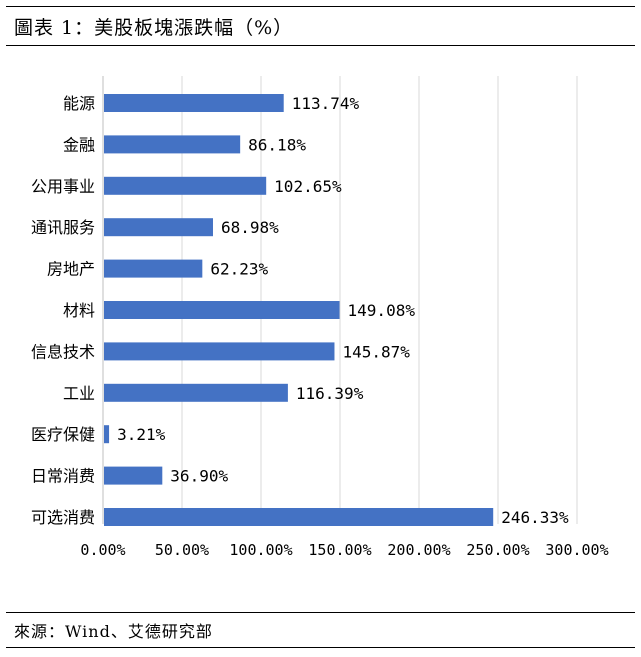 This screenshot has height=657, width=641. Describe the element at coordinates (79, 393) in the screenshot. I see `category-label: 工业` at that location.